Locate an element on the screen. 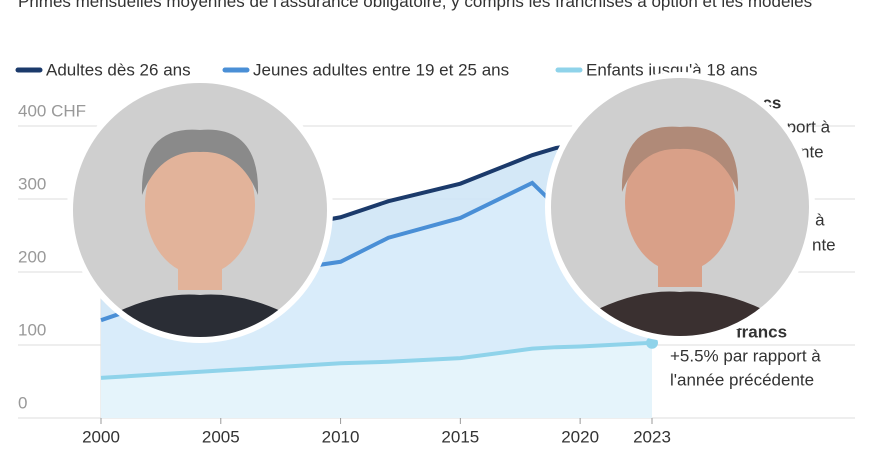  y-tick-label: 400 CHF is located at coordinates (52, 110).